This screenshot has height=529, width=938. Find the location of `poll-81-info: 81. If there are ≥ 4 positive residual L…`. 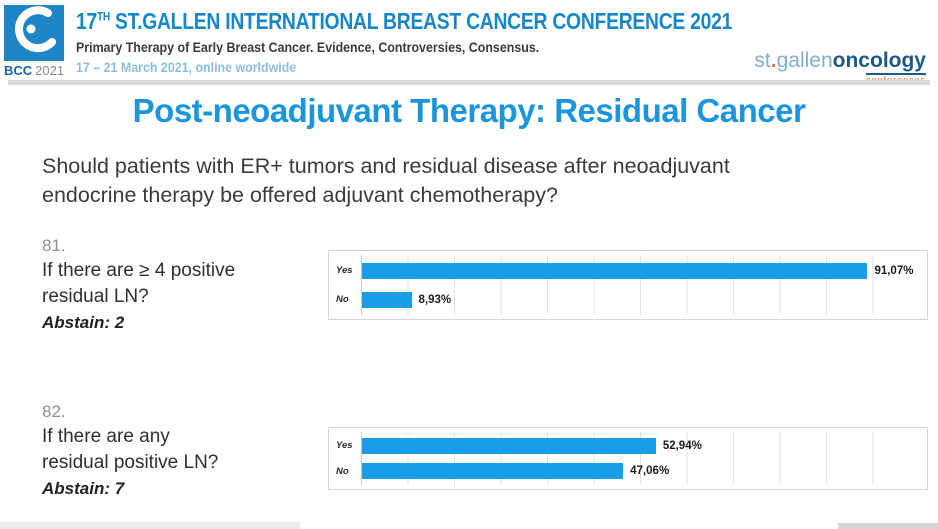

poll-81-info: 81. If there are ≥ 4 positive residual L… is located at coordinates (167, 285).